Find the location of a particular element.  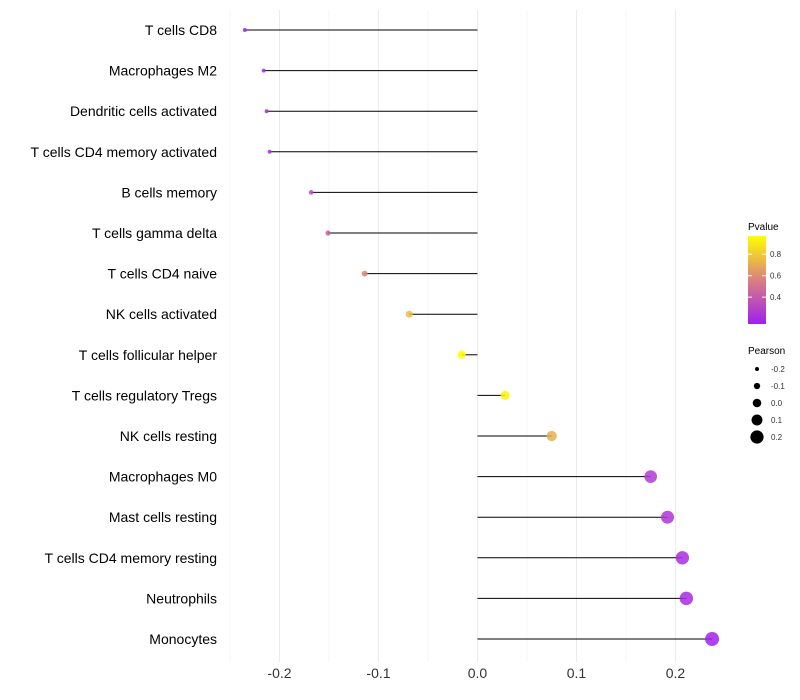

category-label: NK cells activated is located at coordinates (161, 314).